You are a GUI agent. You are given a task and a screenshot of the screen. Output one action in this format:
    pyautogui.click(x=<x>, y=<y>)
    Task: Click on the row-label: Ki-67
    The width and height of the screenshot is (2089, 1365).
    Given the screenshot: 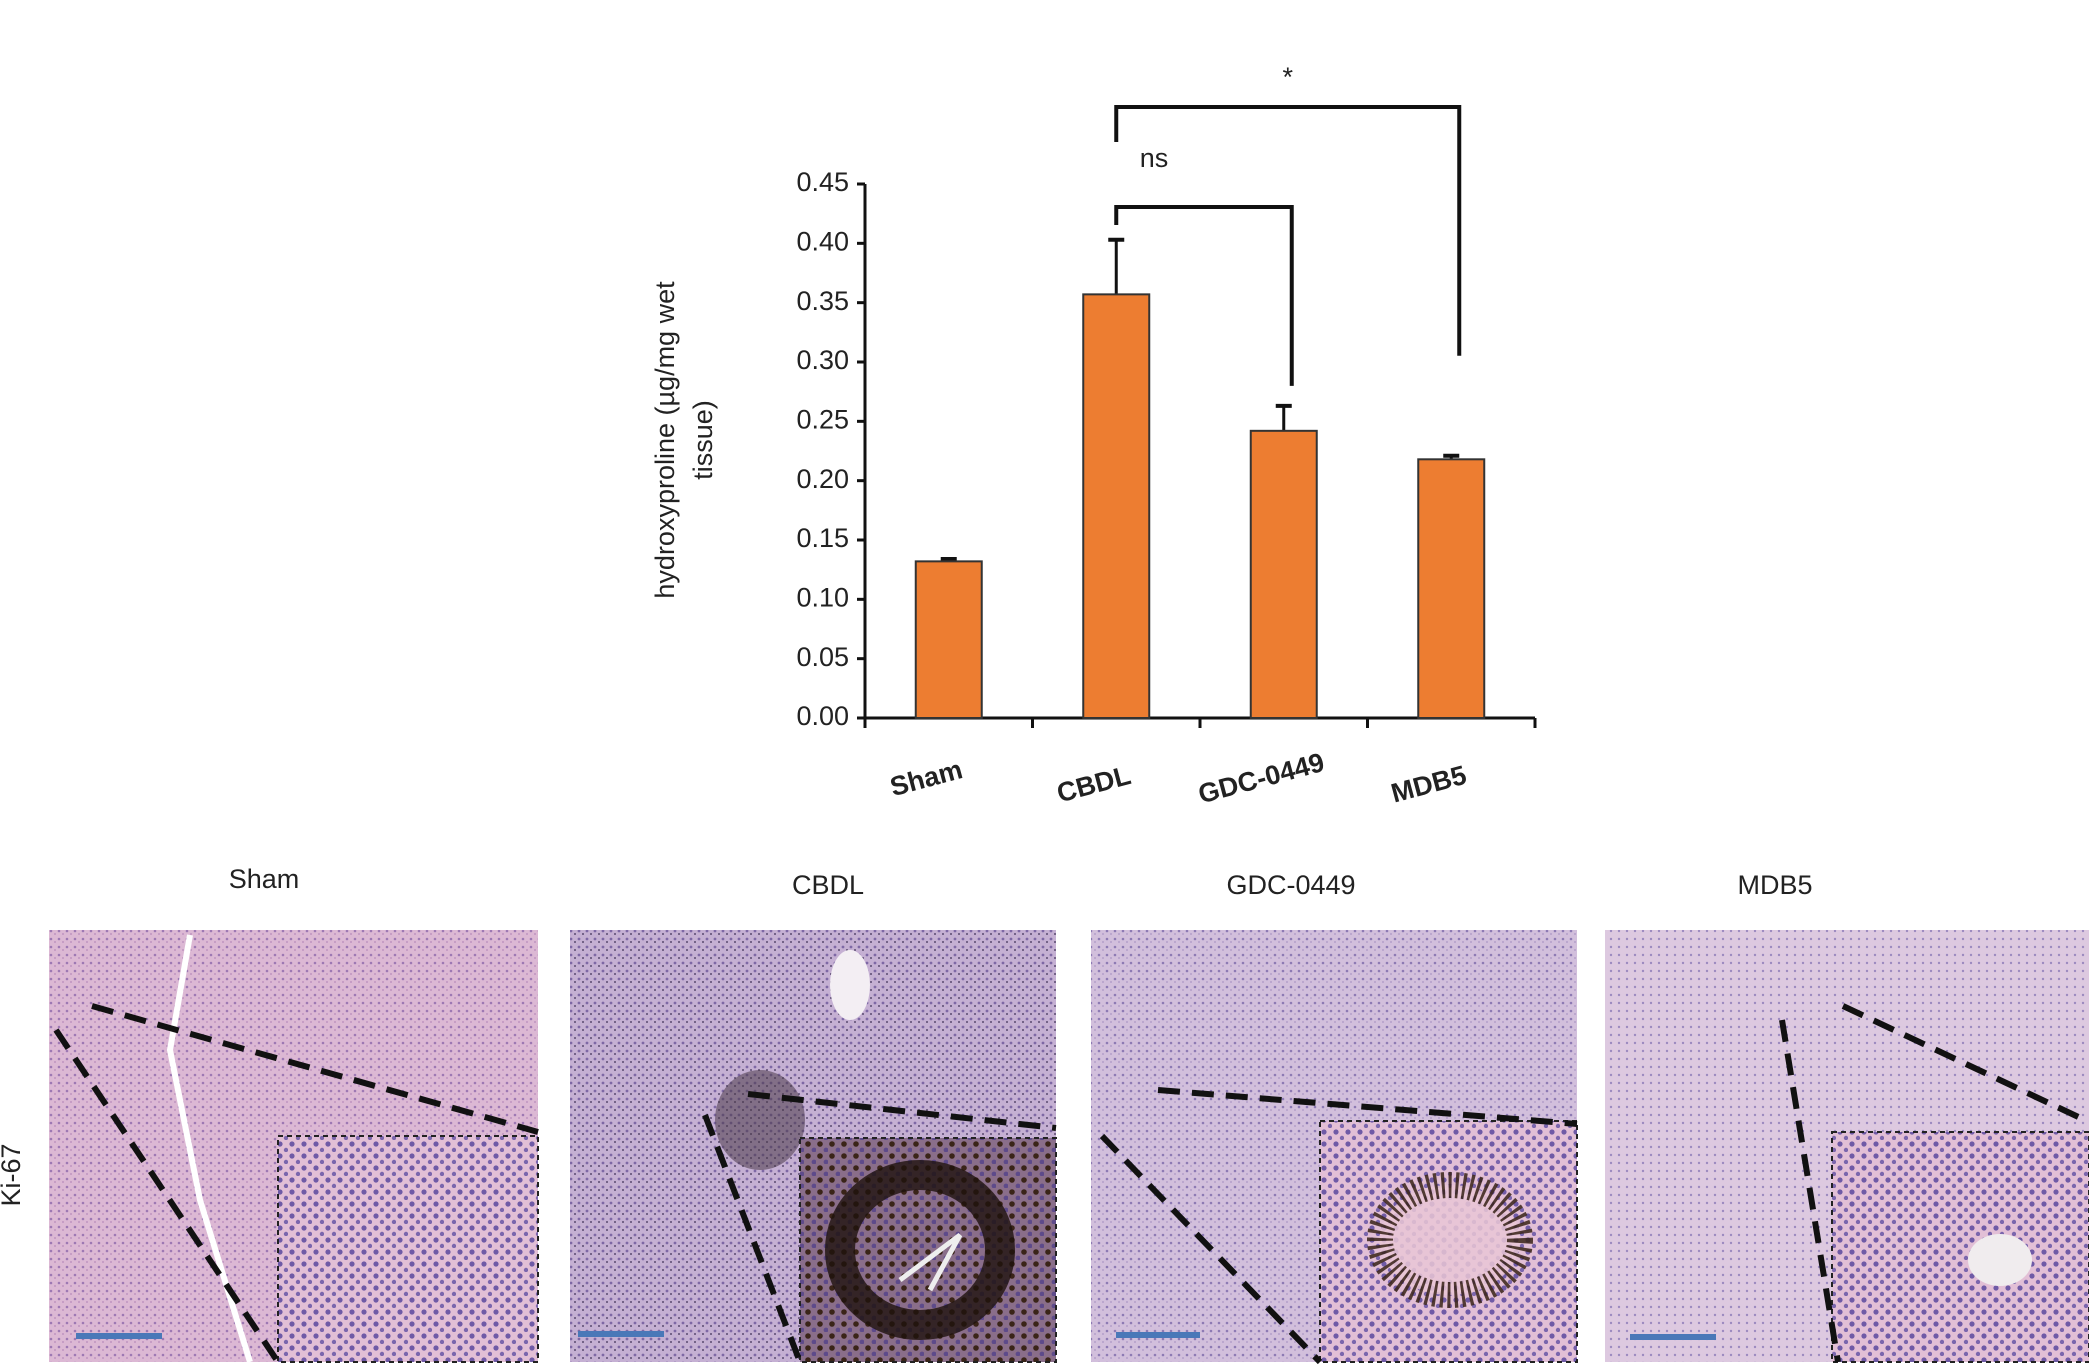 What is the action you would take?
    pyautogui.click(x=13, y=1174)
    